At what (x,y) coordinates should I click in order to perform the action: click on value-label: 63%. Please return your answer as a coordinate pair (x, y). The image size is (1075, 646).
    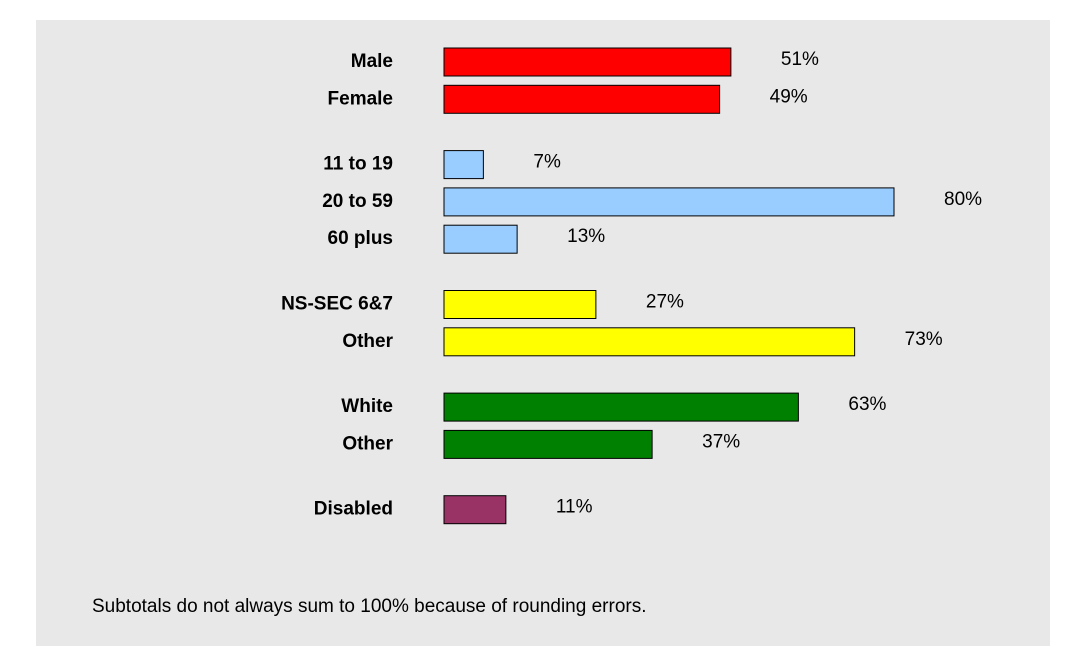
    Looking at the image, I should click on (867, 404).